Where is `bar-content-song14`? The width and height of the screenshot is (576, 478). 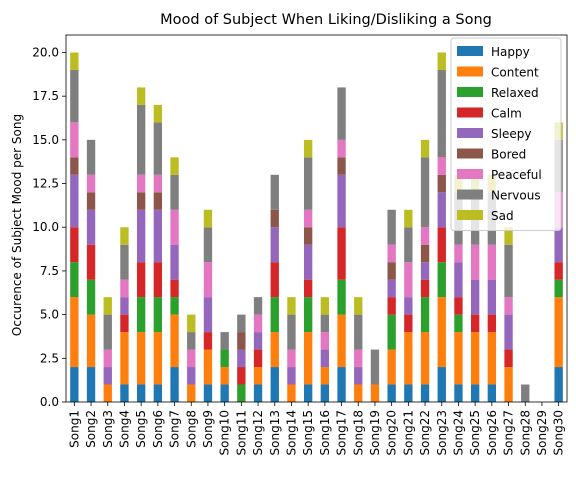
bar-content-song14 is located at coordinates (291, 393).